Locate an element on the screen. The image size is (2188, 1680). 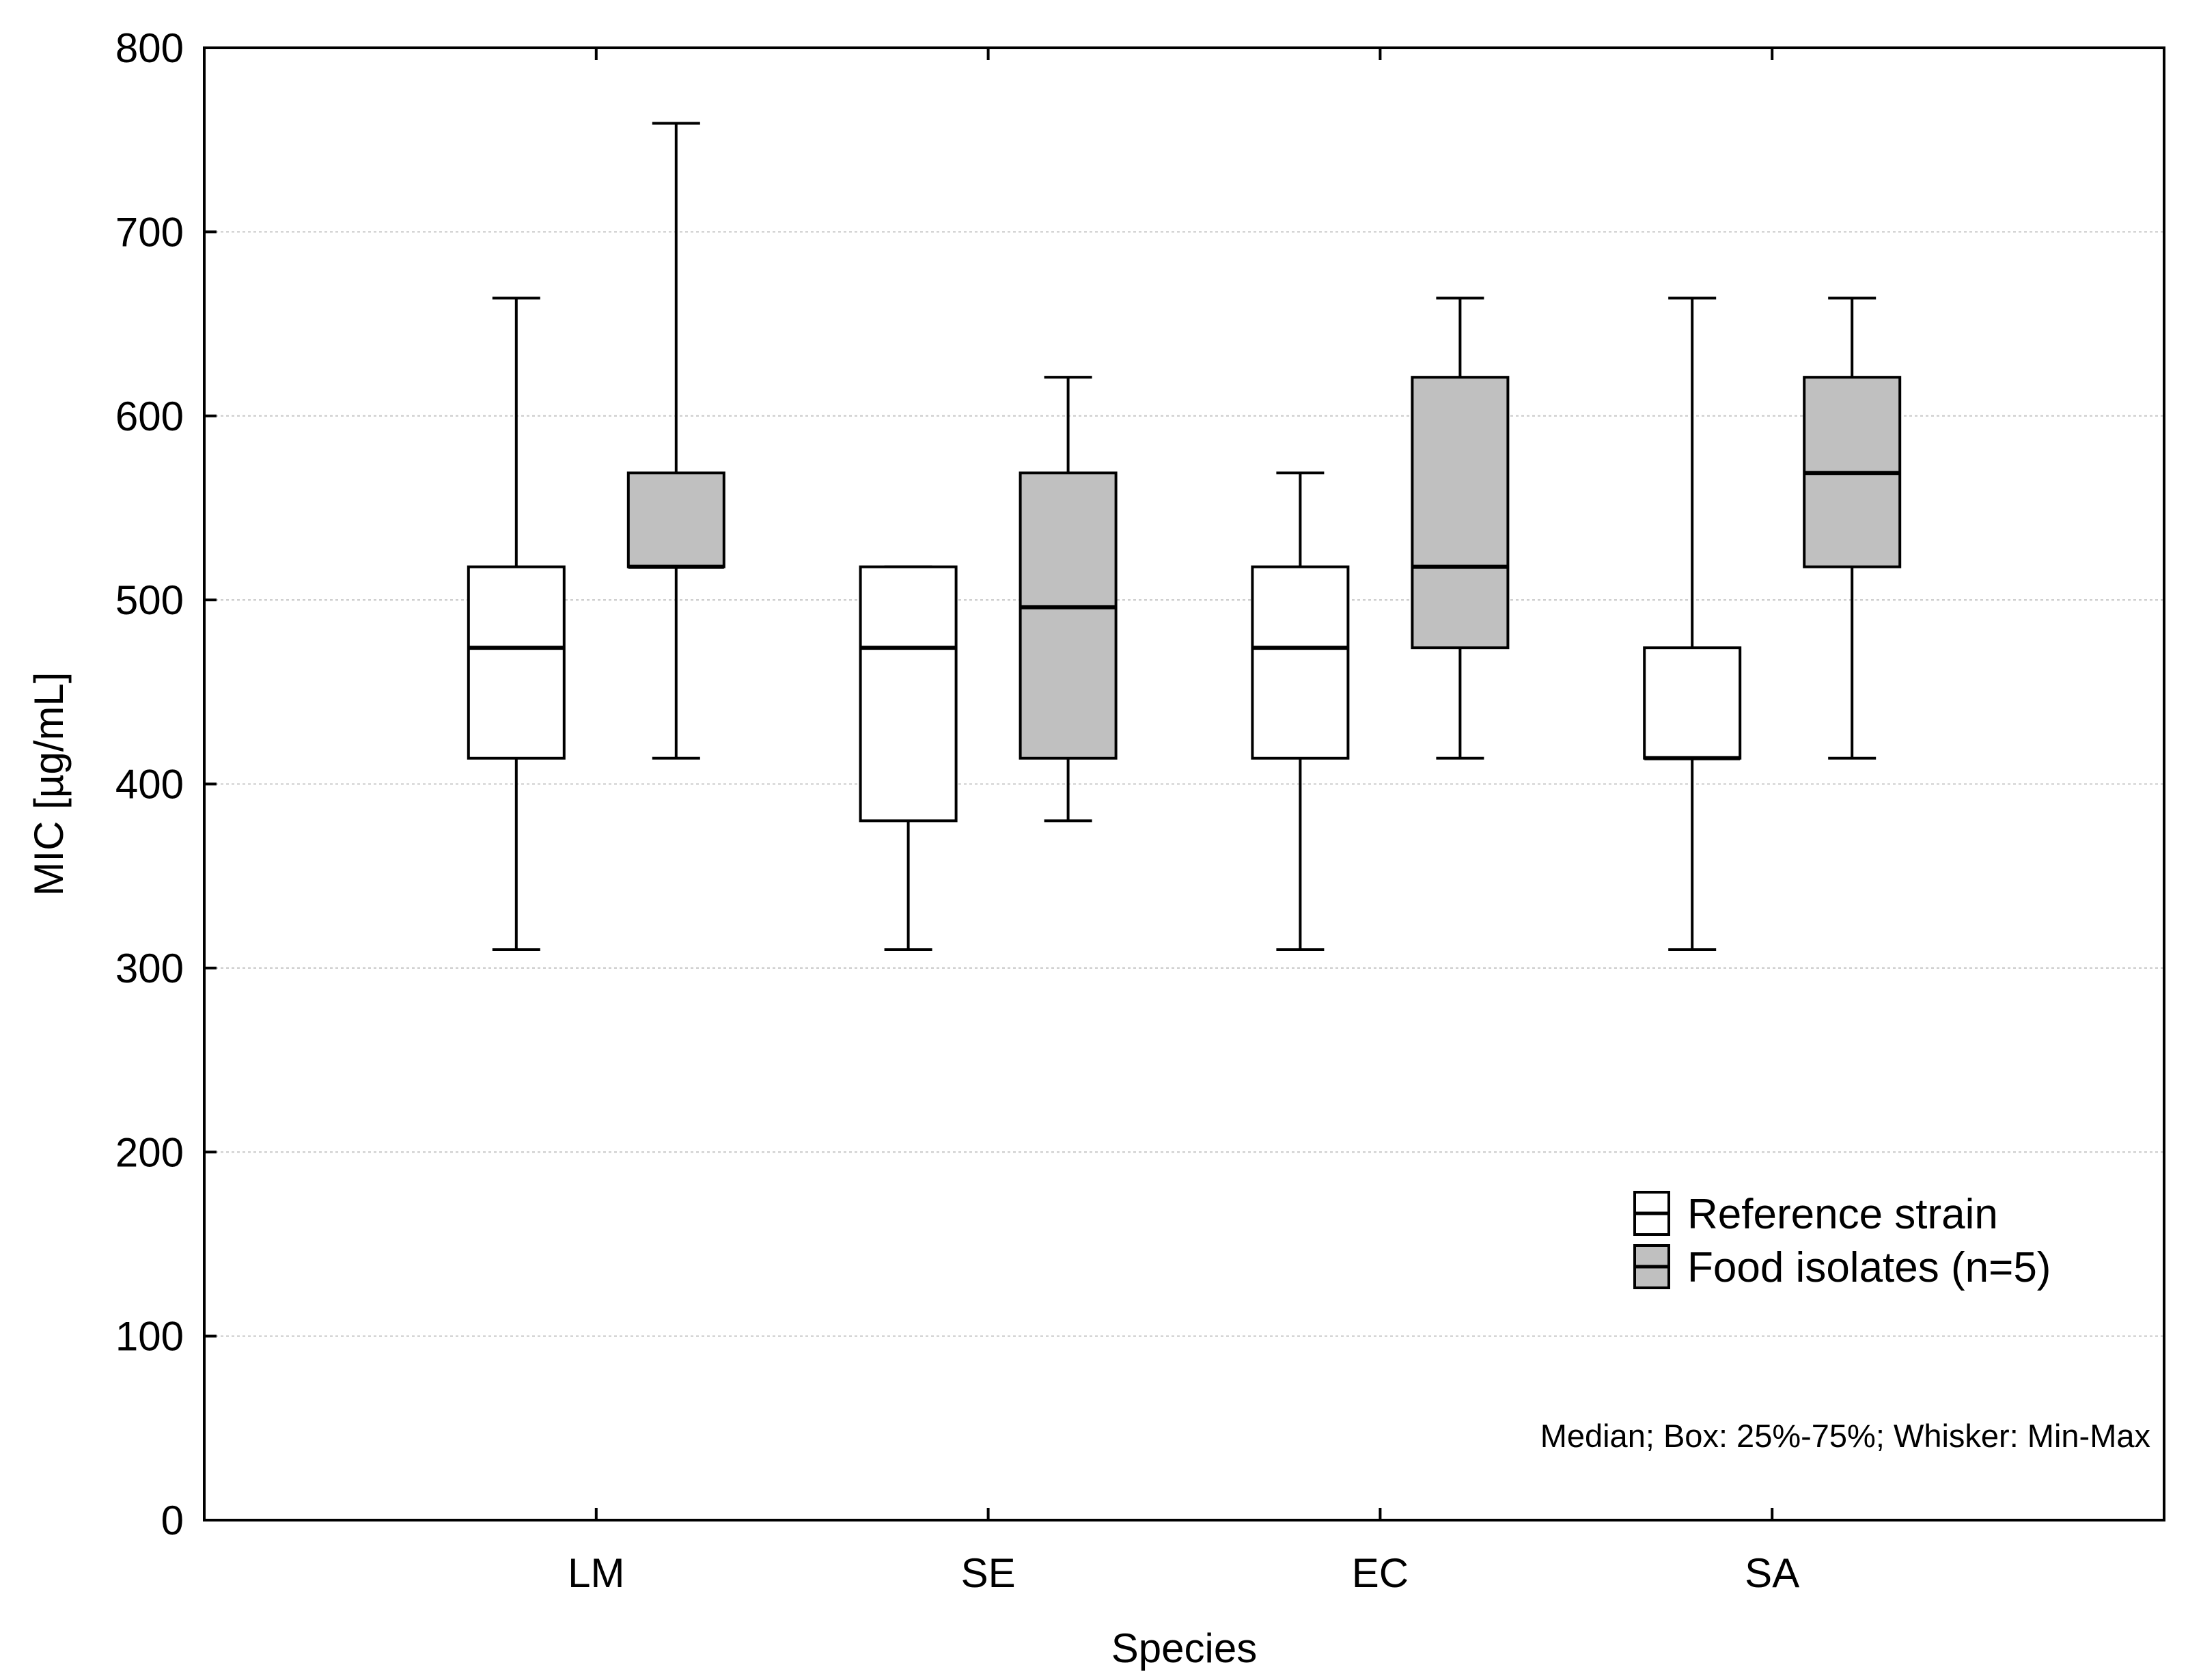
x-tick-label: SA is located at coordinates (1772, 1573).